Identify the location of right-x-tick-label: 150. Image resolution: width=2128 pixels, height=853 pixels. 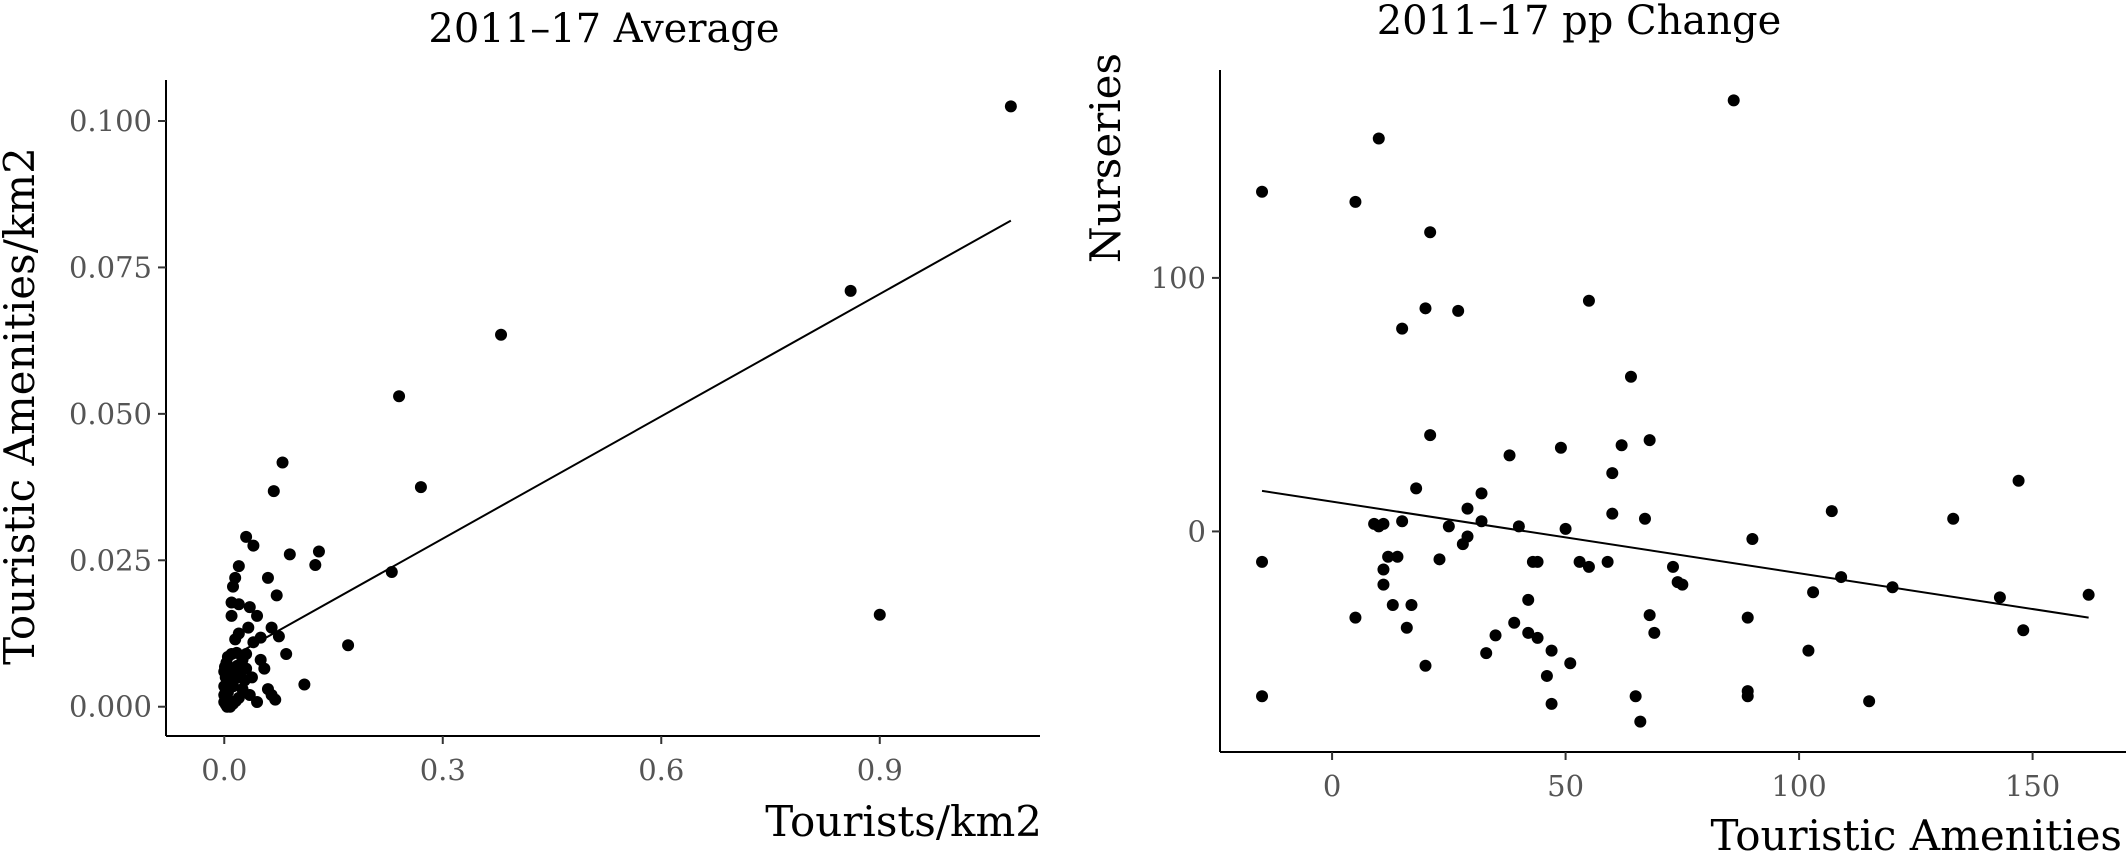
(2032, 786).